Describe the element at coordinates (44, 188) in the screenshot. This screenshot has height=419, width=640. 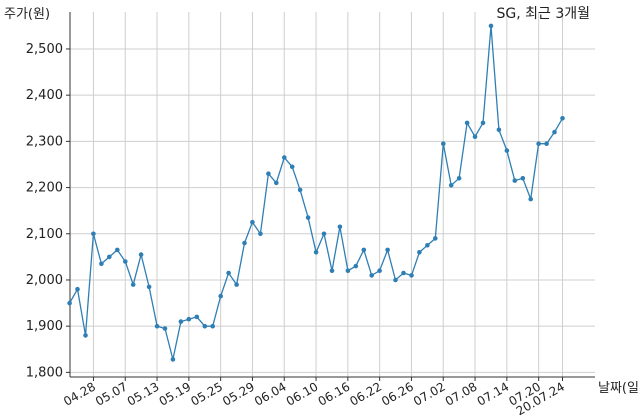
I see `y-tick-label-4: 2,200` at that location.